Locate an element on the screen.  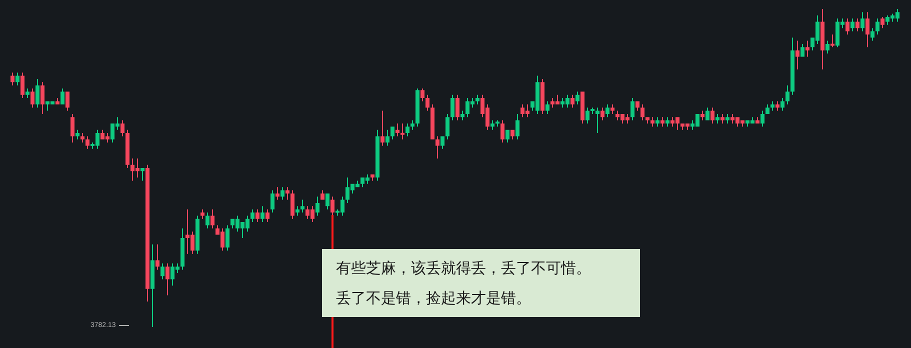
annotation: 丢了不是错，捡起来才是错。 is located at coordinates (434, 298).